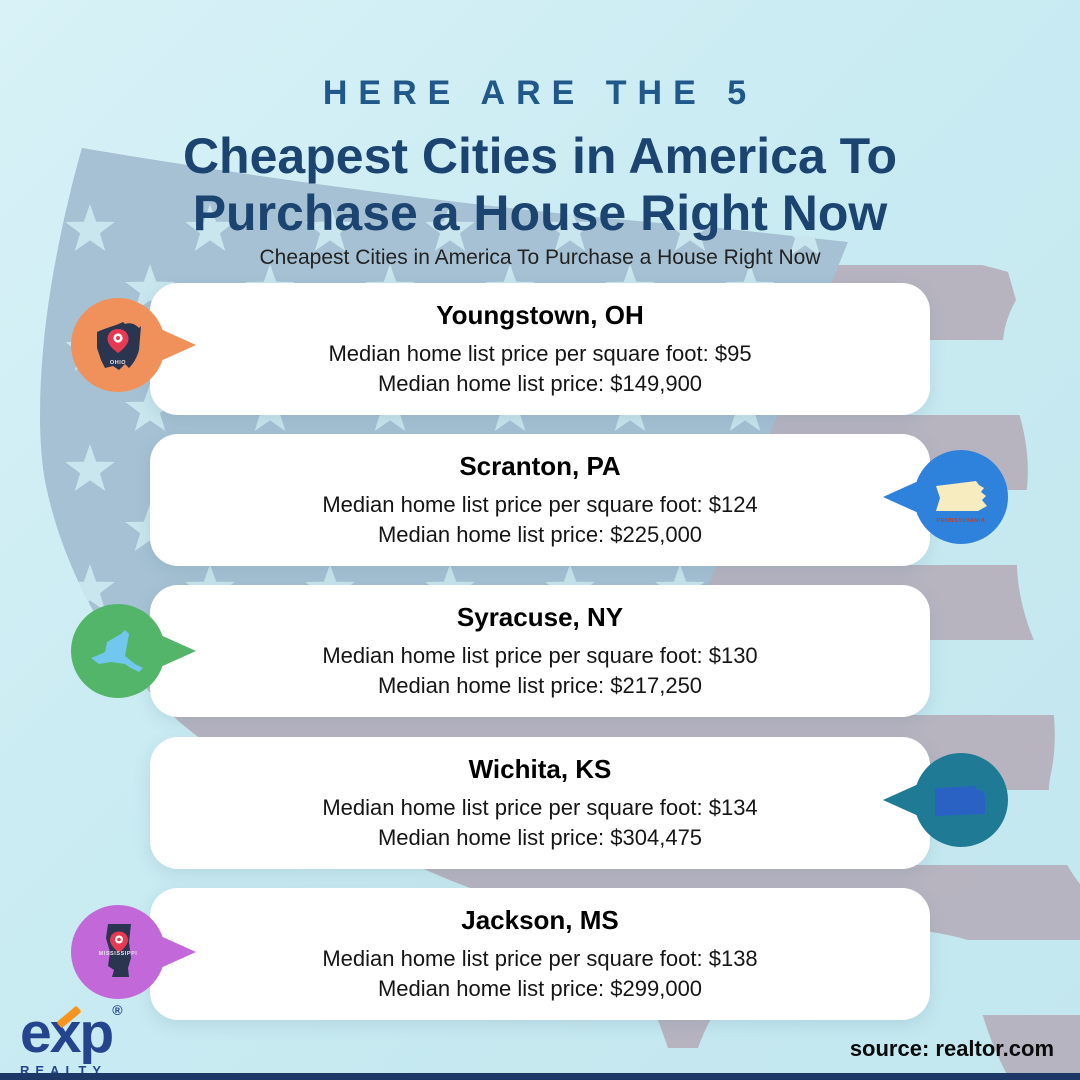 The width and height of the screenshot is (1080, 1080). I want to click on registered-trademark-icon: ®, so click(117, 1010).